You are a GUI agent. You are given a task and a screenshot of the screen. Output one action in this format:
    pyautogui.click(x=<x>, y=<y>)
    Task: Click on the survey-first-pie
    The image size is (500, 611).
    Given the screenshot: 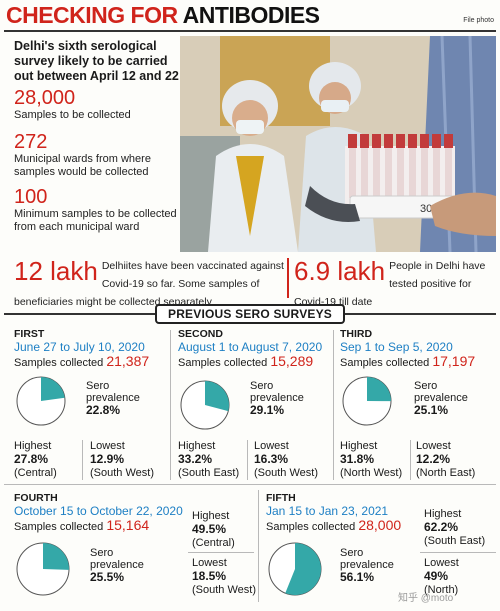 What is the action you would take?
    pyautogui.click(x=41, y=401)
    